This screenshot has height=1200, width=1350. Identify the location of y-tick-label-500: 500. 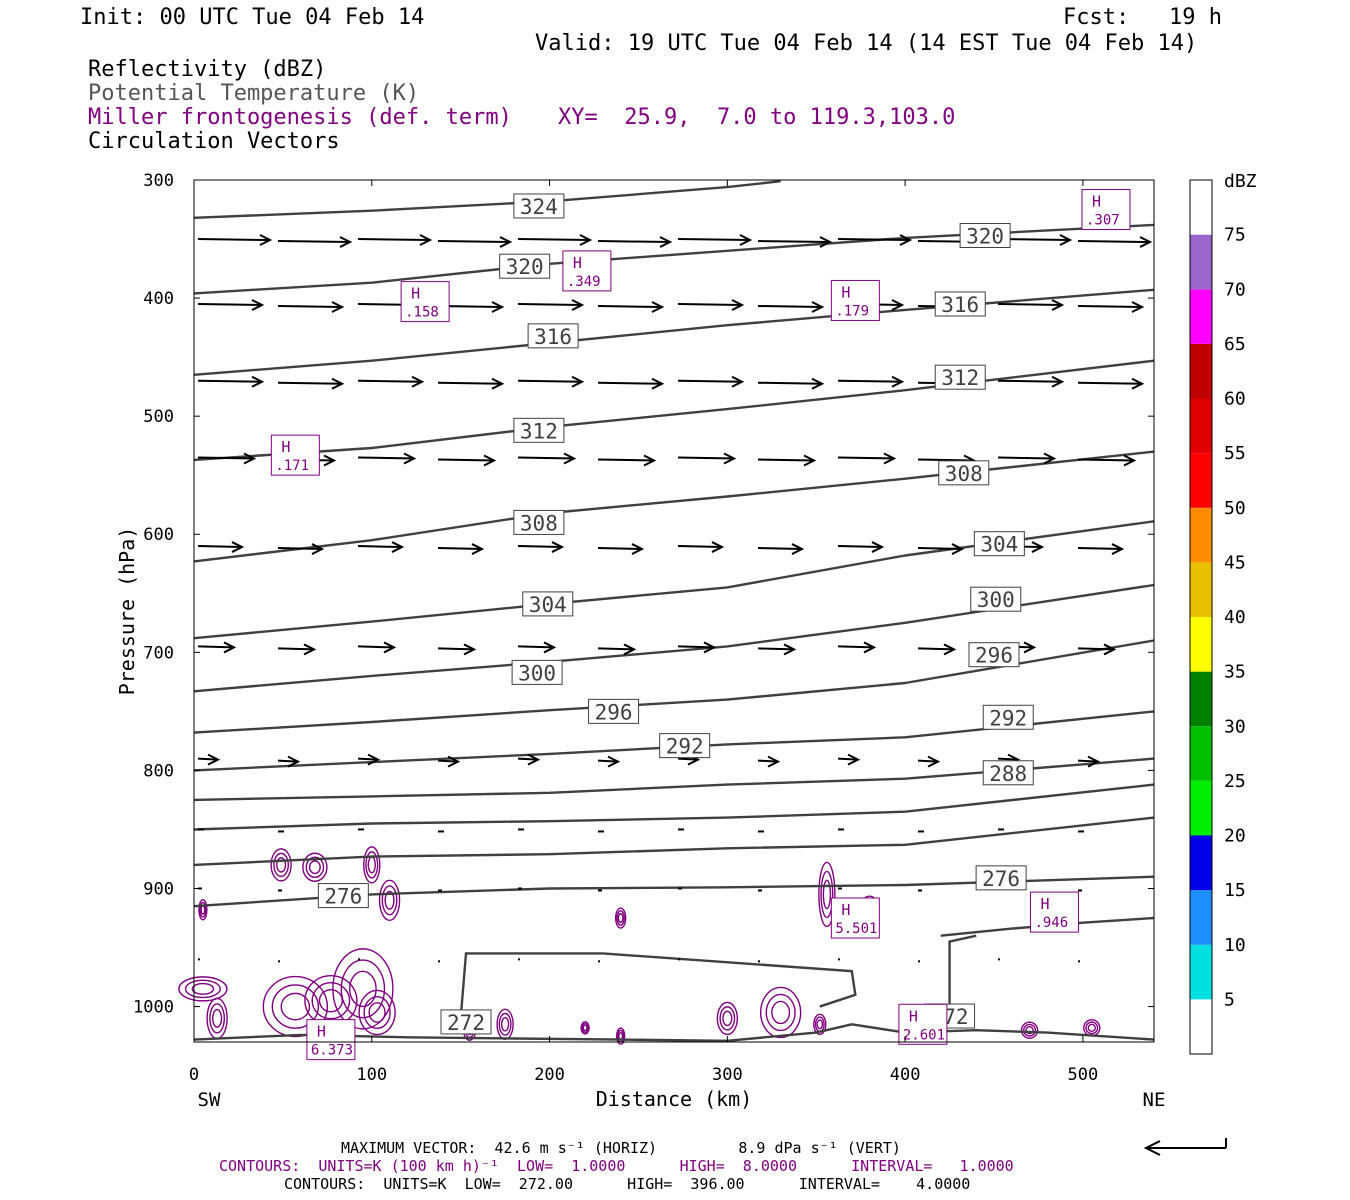
(158, 417).